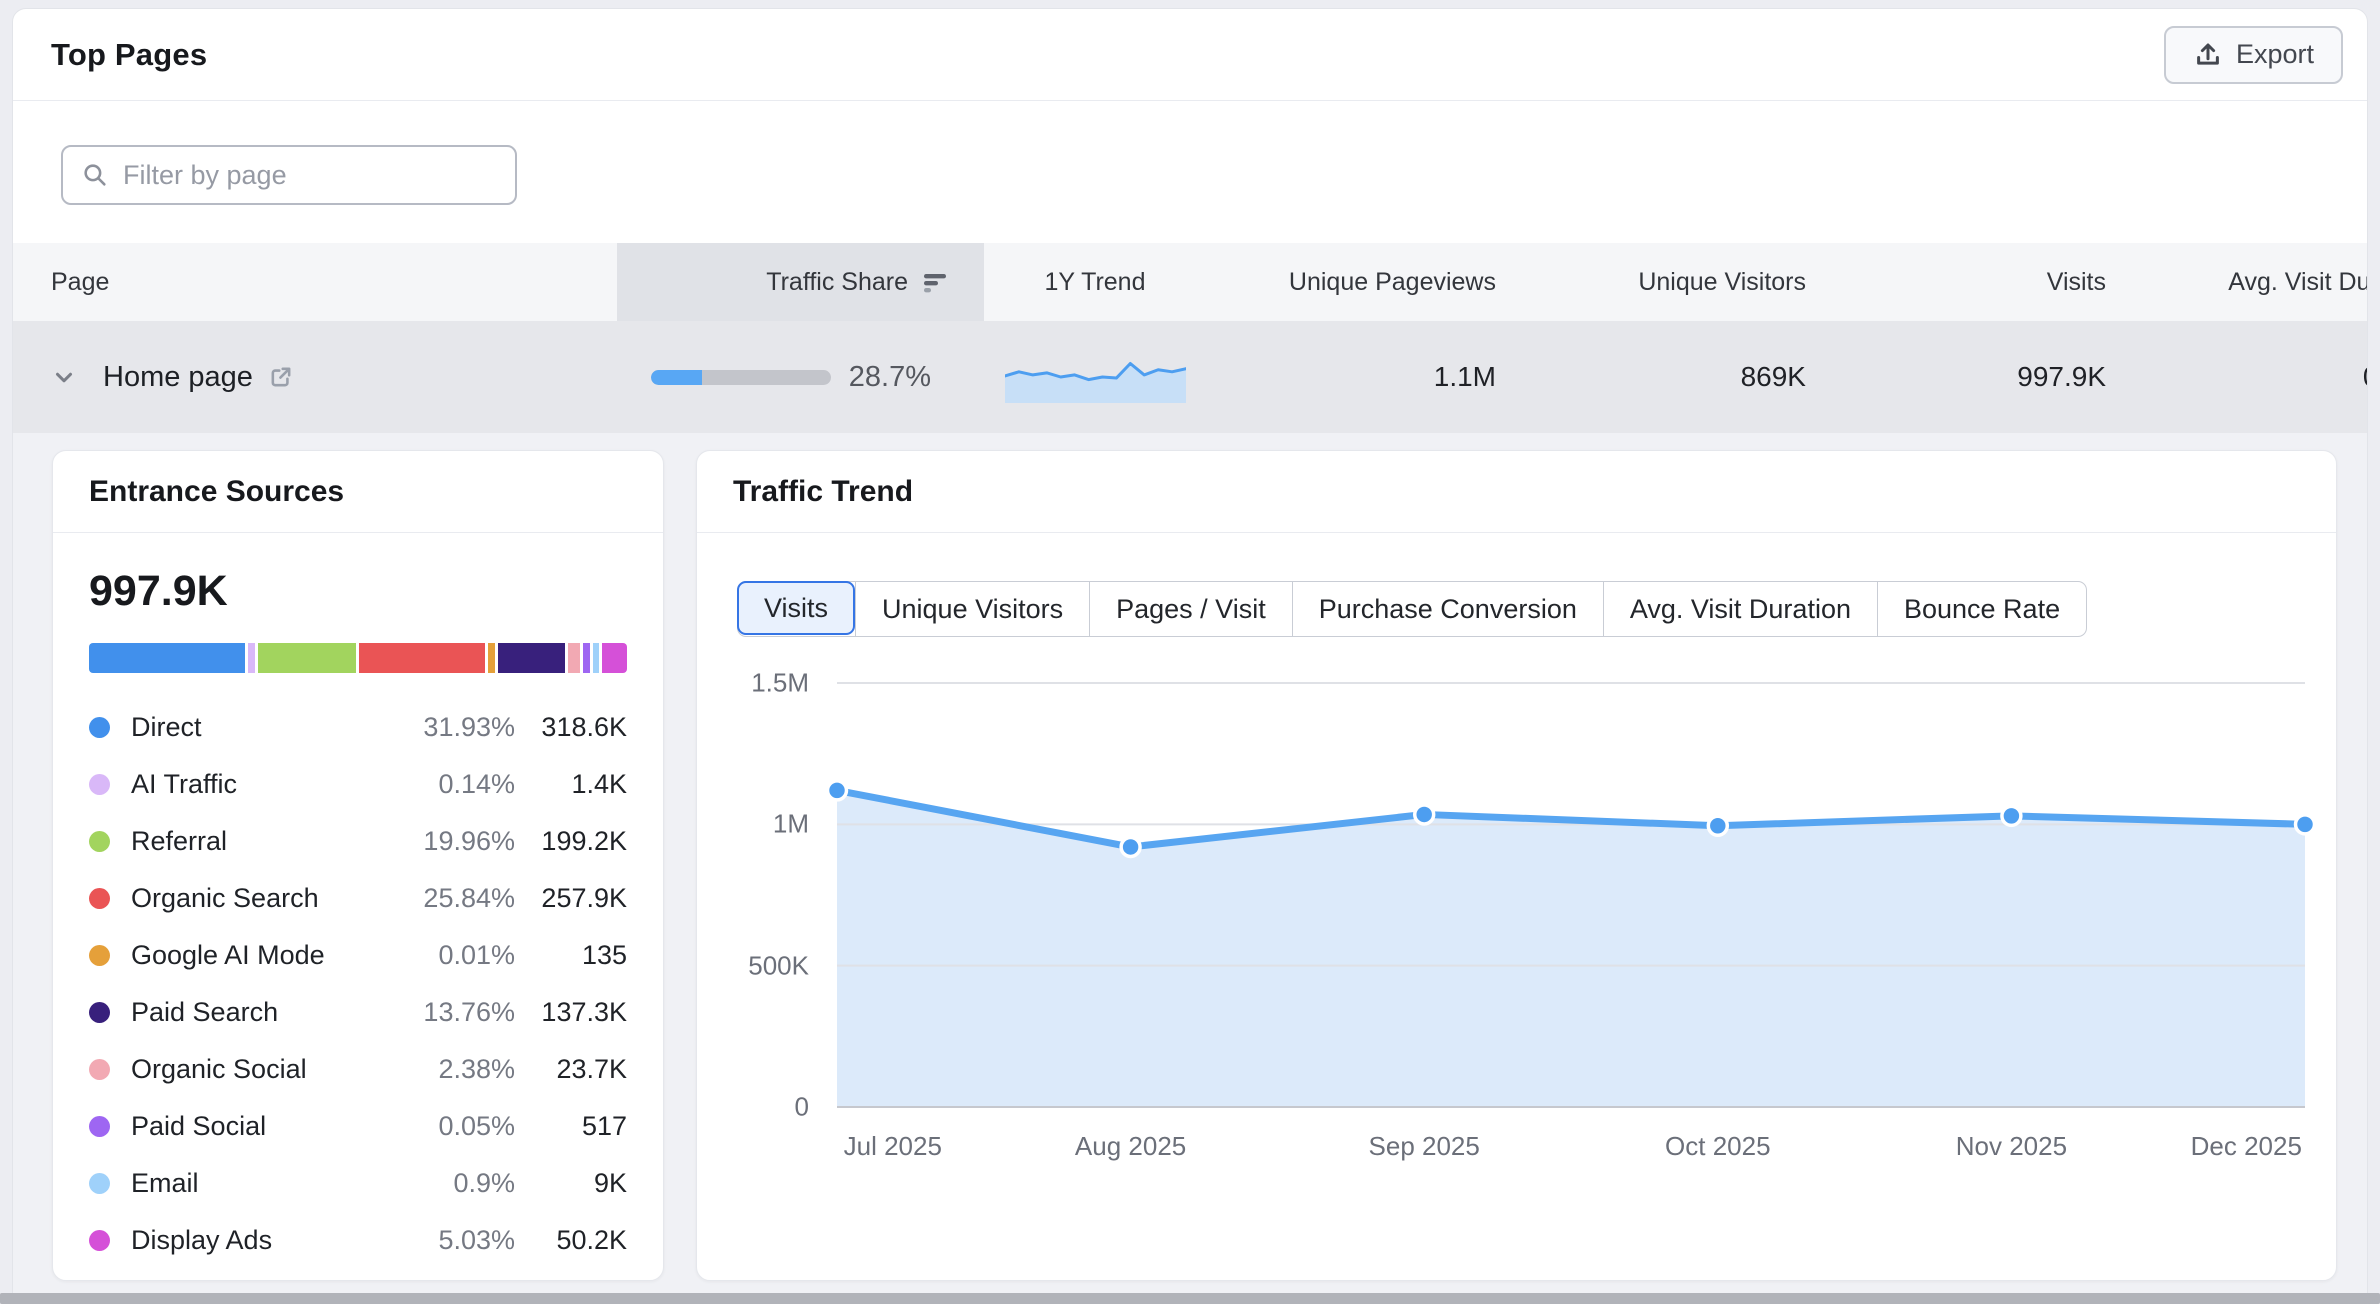 Image resolution: width=2380 pixels, height=1304 pixels. What do you see at coordinates (1190, 55) in the screenshot?
I see `panel-title-bar: Top Pages Export` at bounding box center [1190, 55].